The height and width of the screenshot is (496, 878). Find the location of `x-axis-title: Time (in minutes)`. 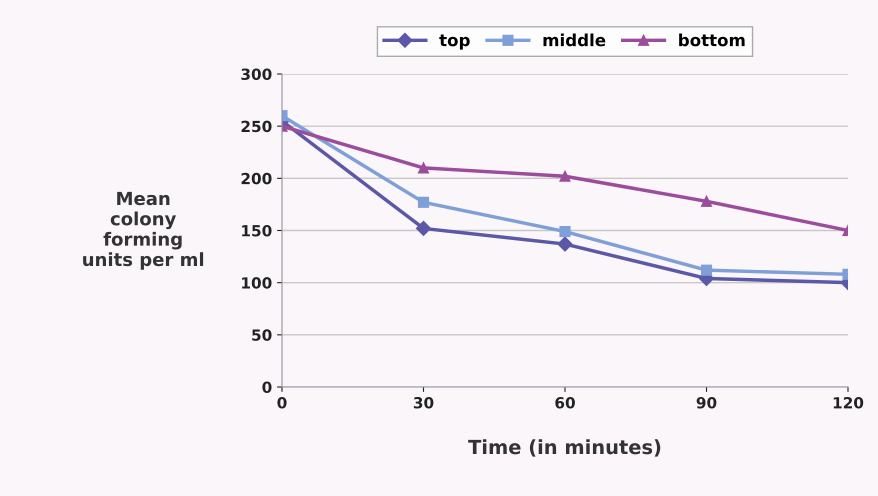

x-axis-title: Time (in minutes) is located at coordinates (564, 448).